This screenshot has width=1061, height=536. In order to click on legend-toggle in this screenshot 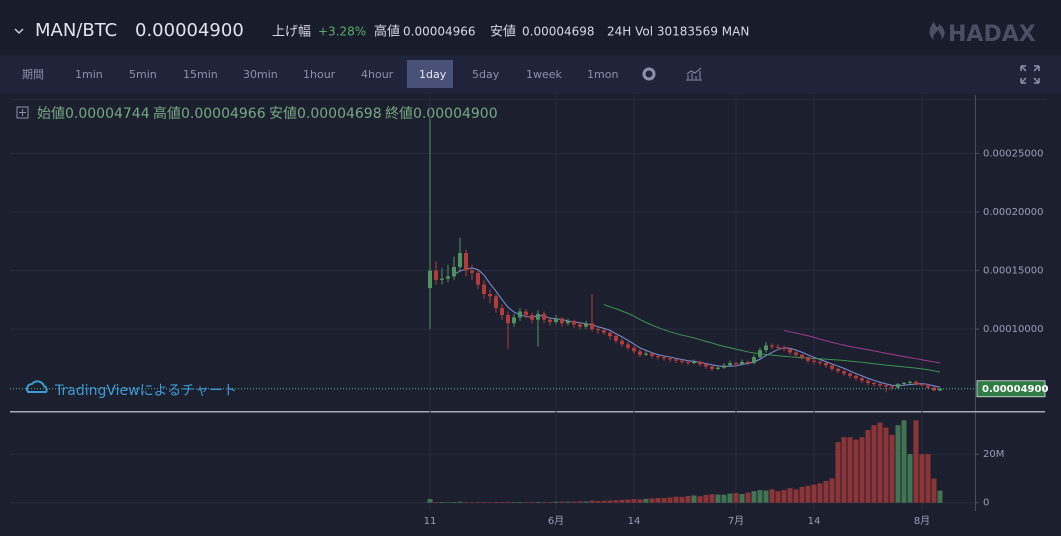, I will do `click(22, 112)`.